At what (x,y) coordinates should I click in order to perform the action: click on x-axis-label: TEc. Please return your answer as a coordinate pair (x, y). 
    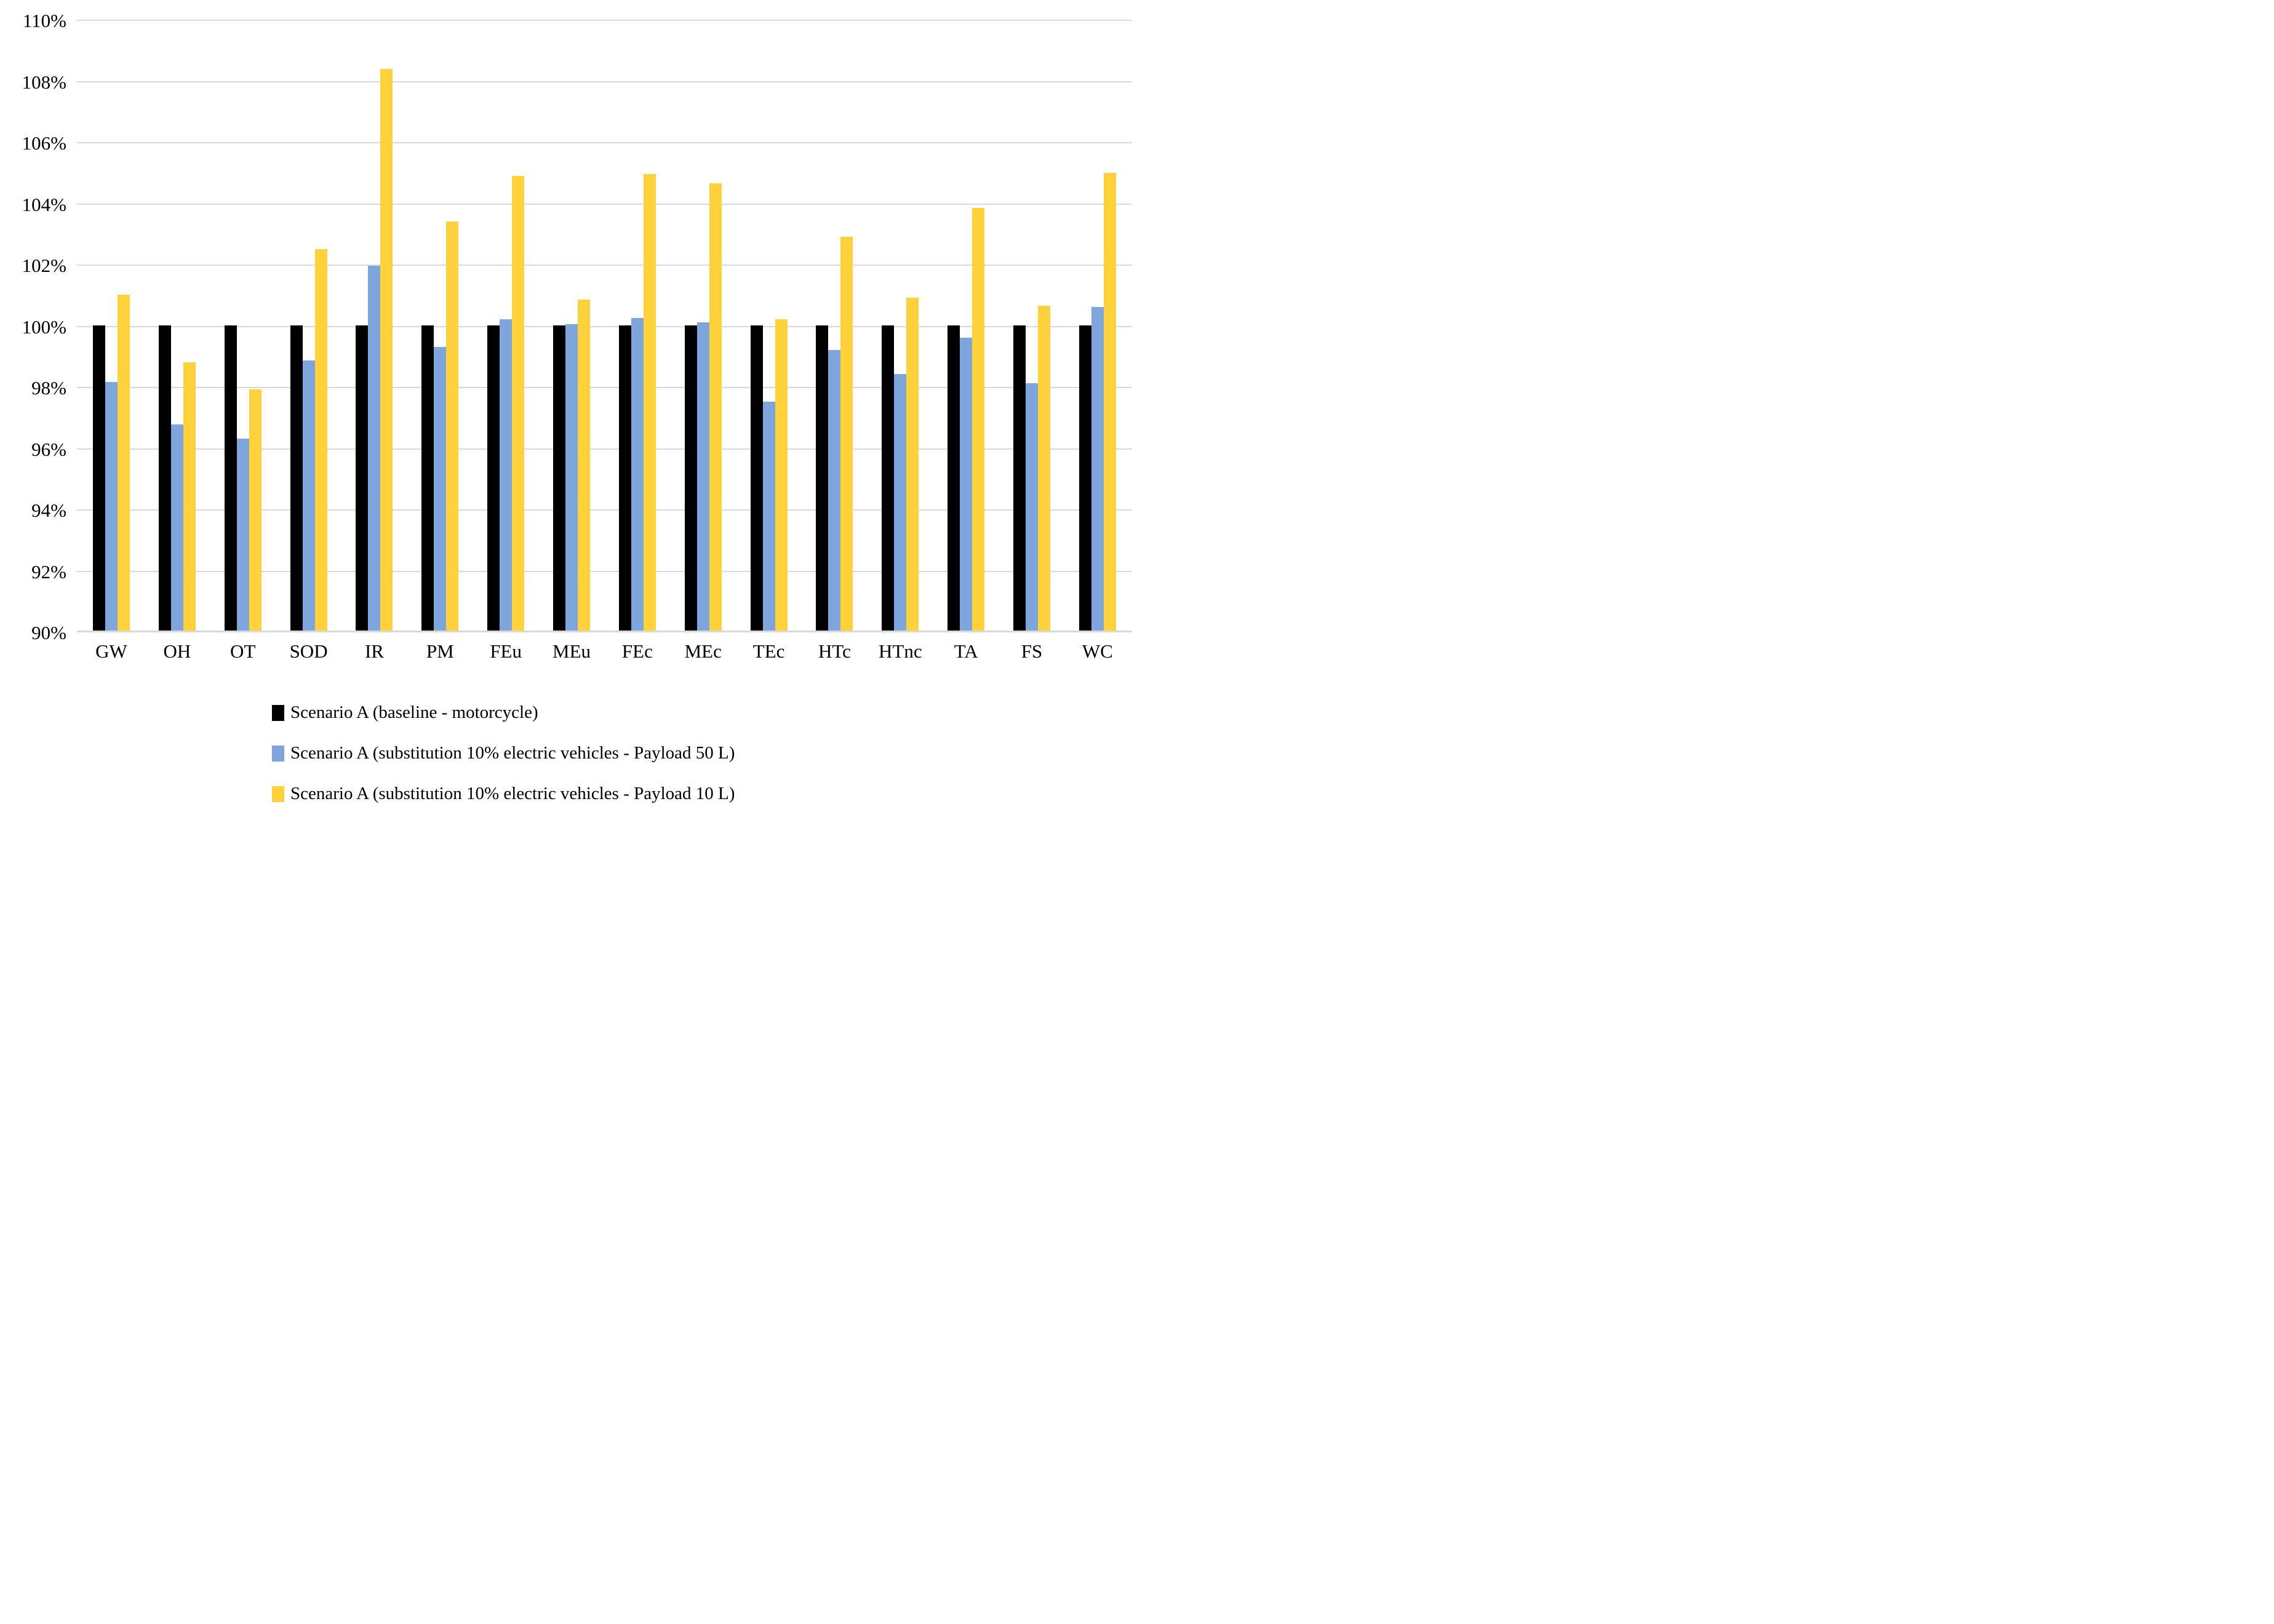
    Looking at the image, I should click on (768, 651).